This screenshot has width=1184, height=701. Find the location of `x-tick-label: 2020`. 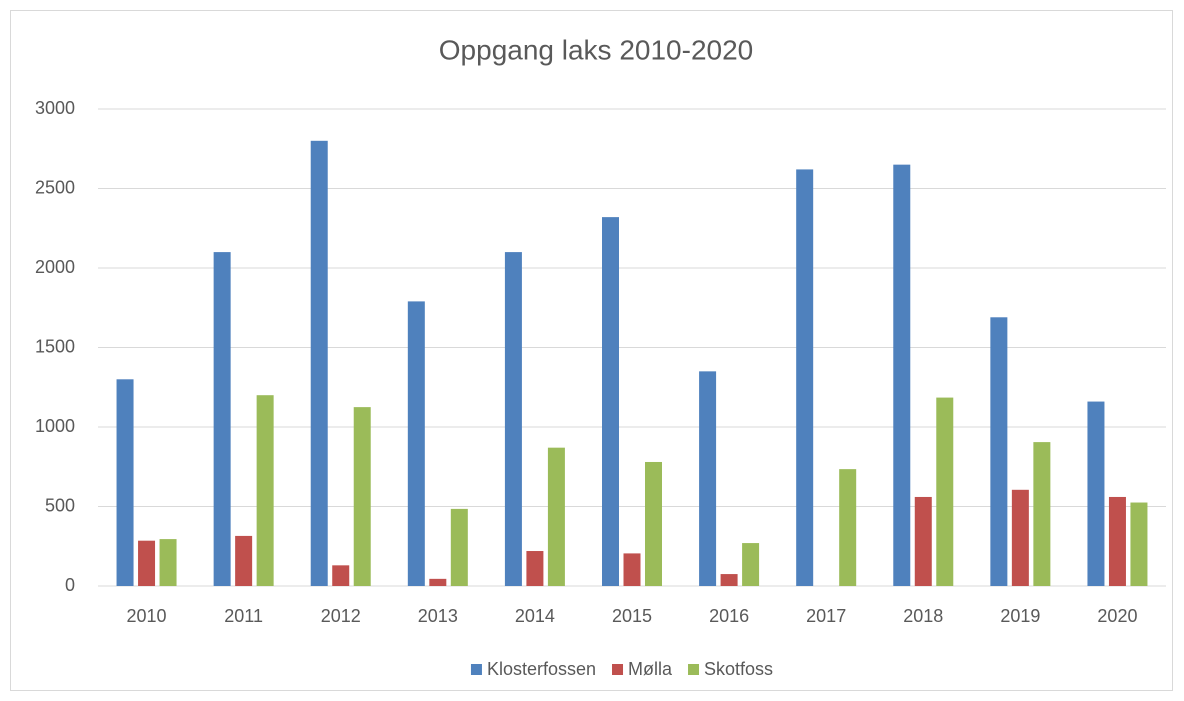

x-tick-label: 2020 is located at coordinates (1117, 616).